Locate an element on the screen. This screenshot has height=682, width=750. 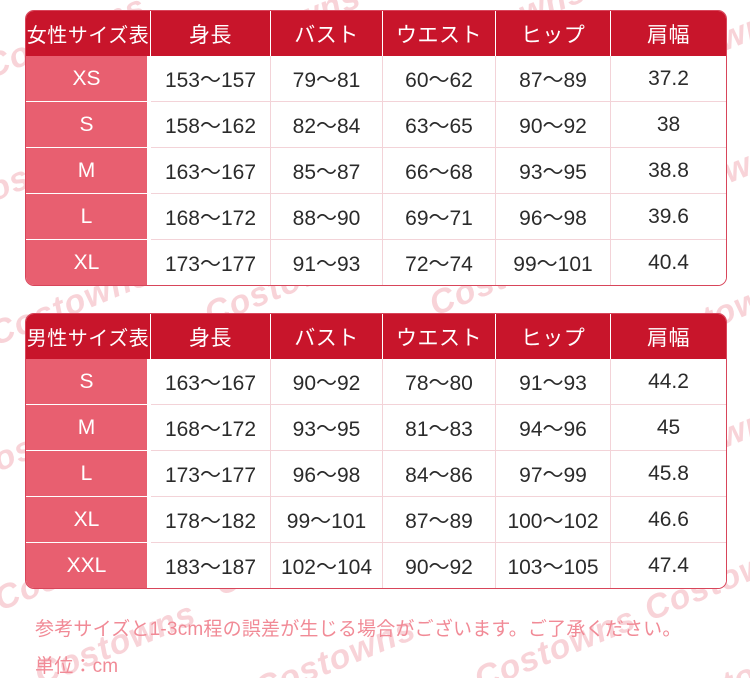
table-row: XXL 183～187 102～104 90～92 103～105 47.4 is located at coordinates (376, 565).